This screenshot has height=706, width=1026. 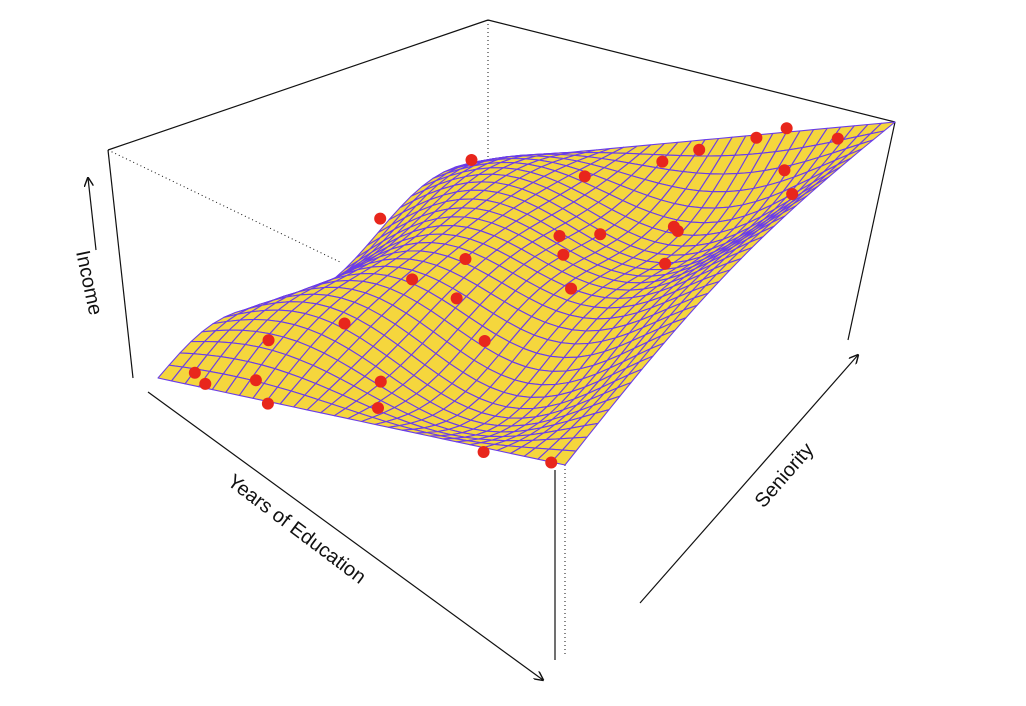 What do you see at coordinates (88, 282) in the screenshot?
I see `z-axis-label: Income` at bounding box center [88, 282].